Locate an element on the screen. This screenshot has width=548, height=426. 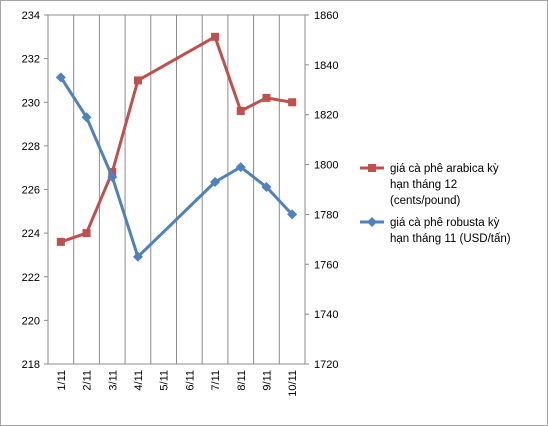
legend-label-line: (cents/pound) is located at coordinates (425, 201).